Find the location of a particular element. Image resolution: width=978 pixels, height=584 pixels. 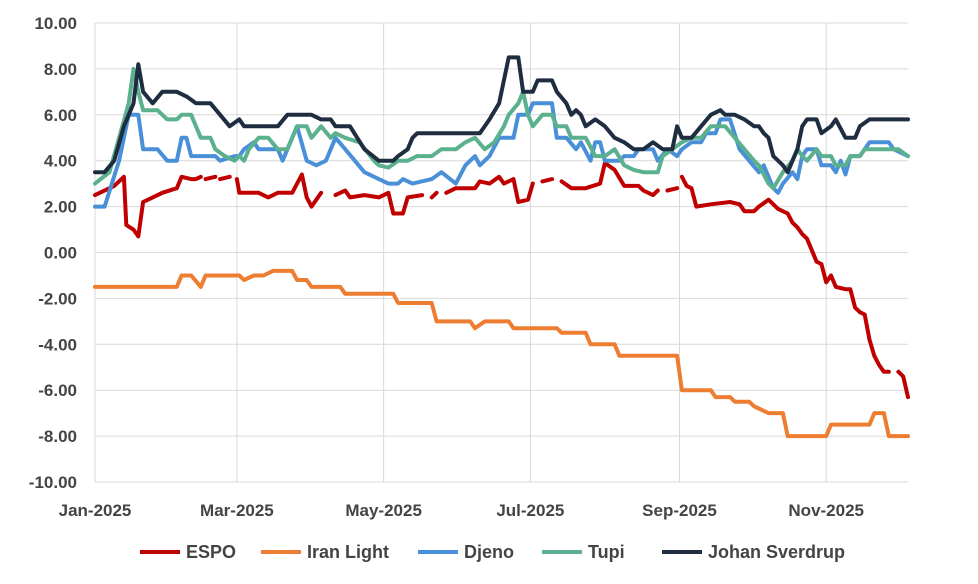

y-tick-label: -8.00 is located at coordinates (57, 436).